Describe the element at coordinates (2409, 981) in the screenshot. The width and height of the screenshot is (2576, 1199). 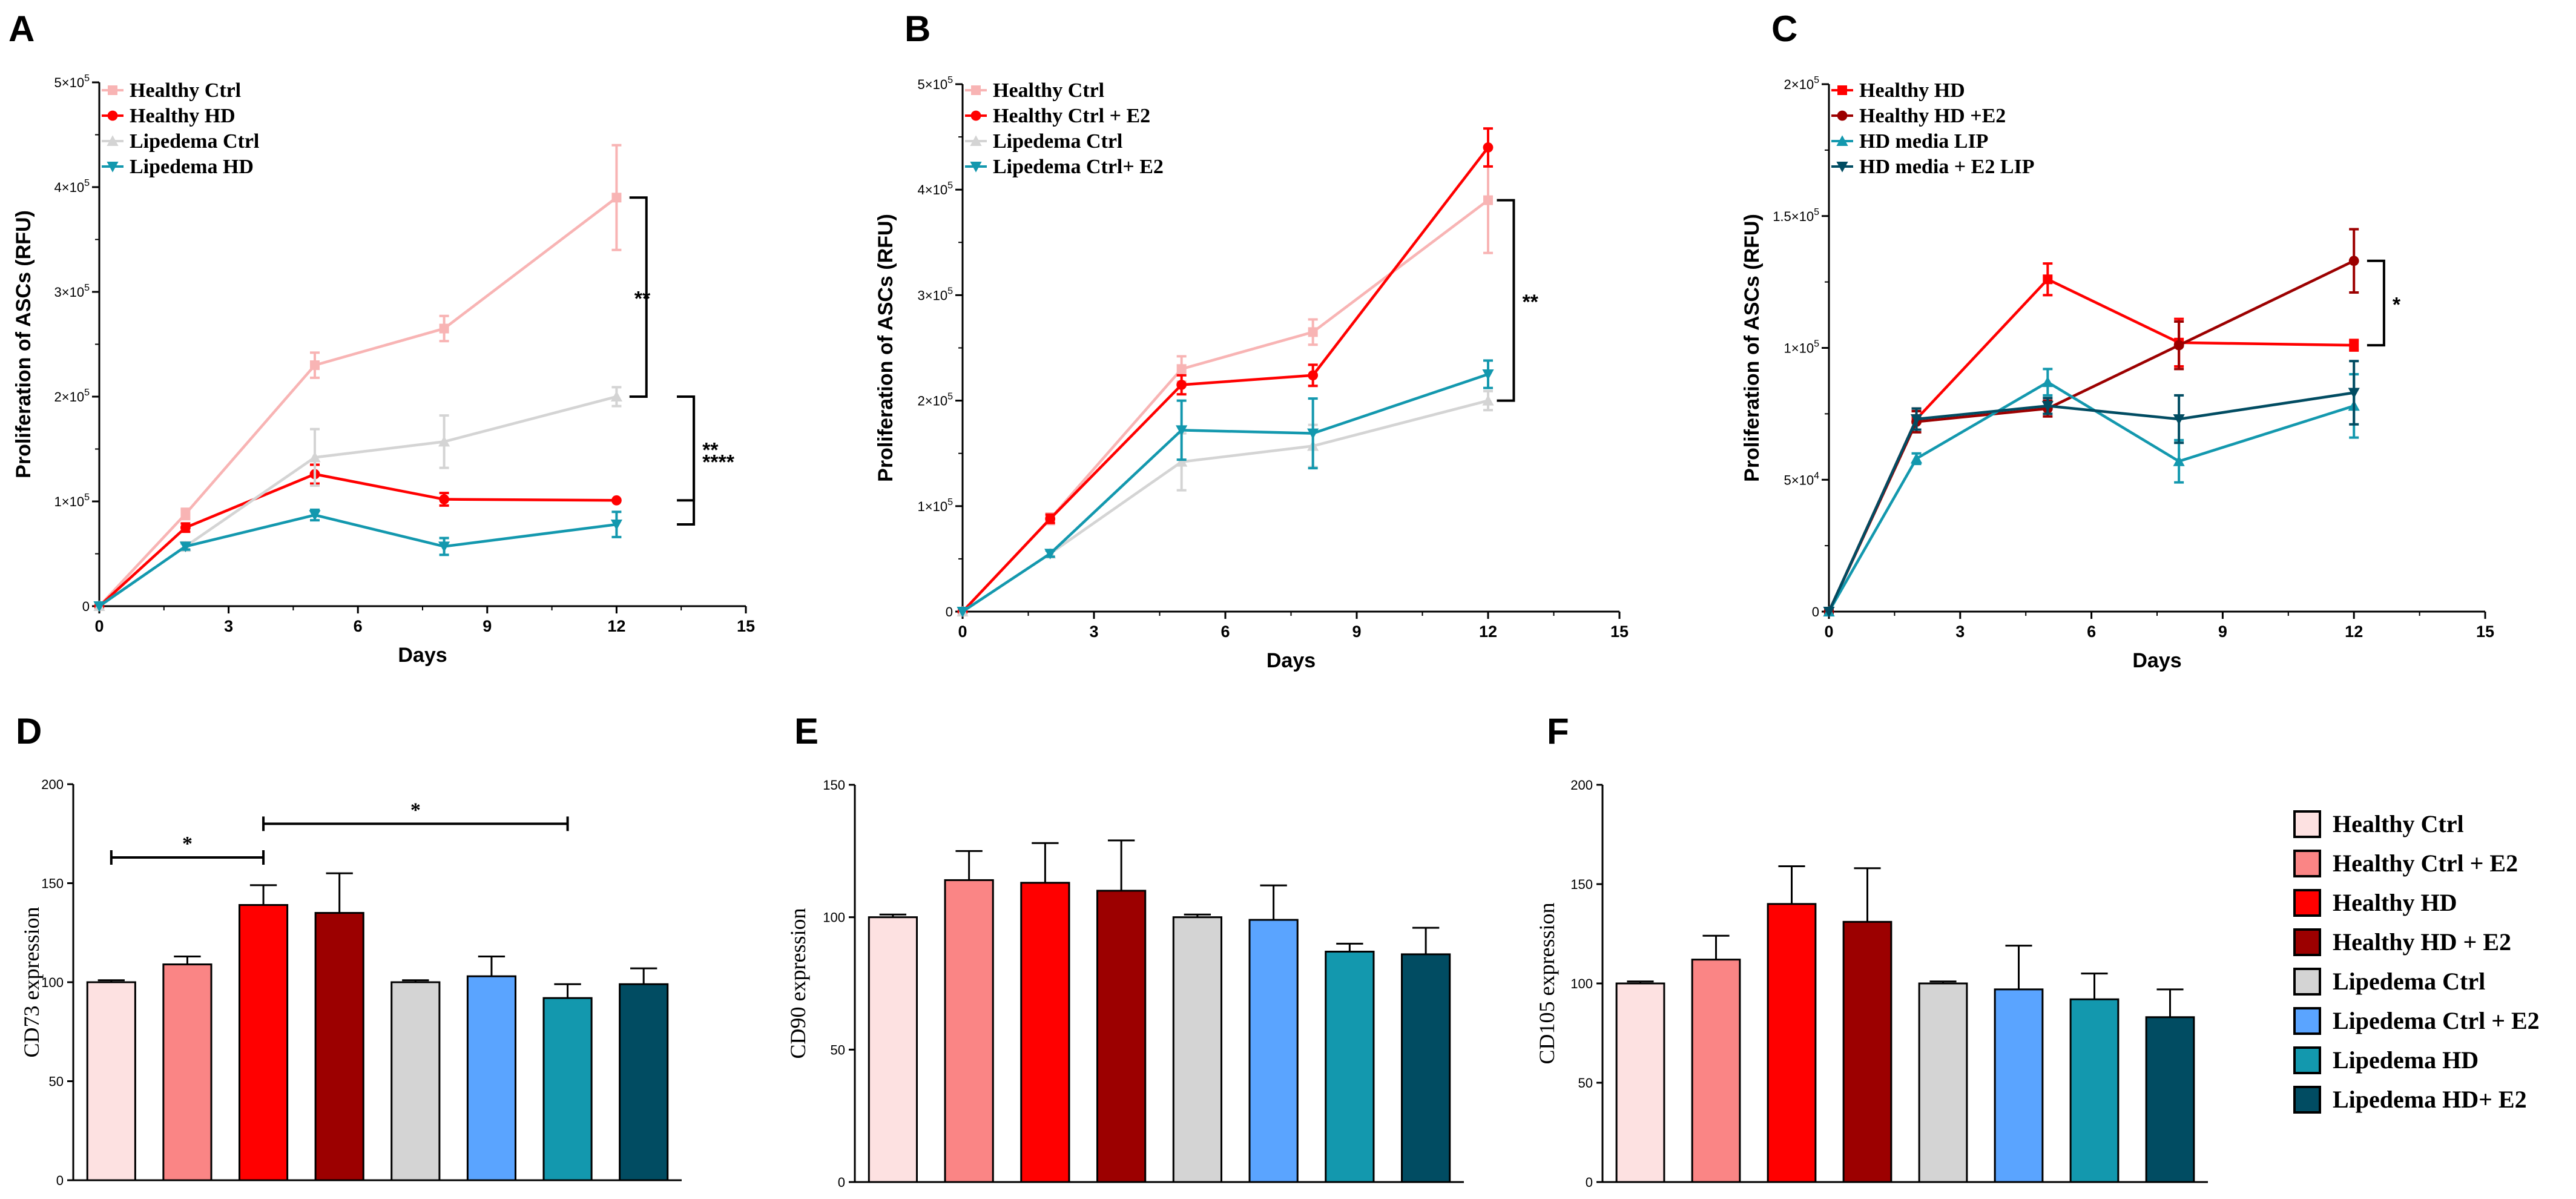
I see `legend-label: Lipedema Ctrl` at that location.